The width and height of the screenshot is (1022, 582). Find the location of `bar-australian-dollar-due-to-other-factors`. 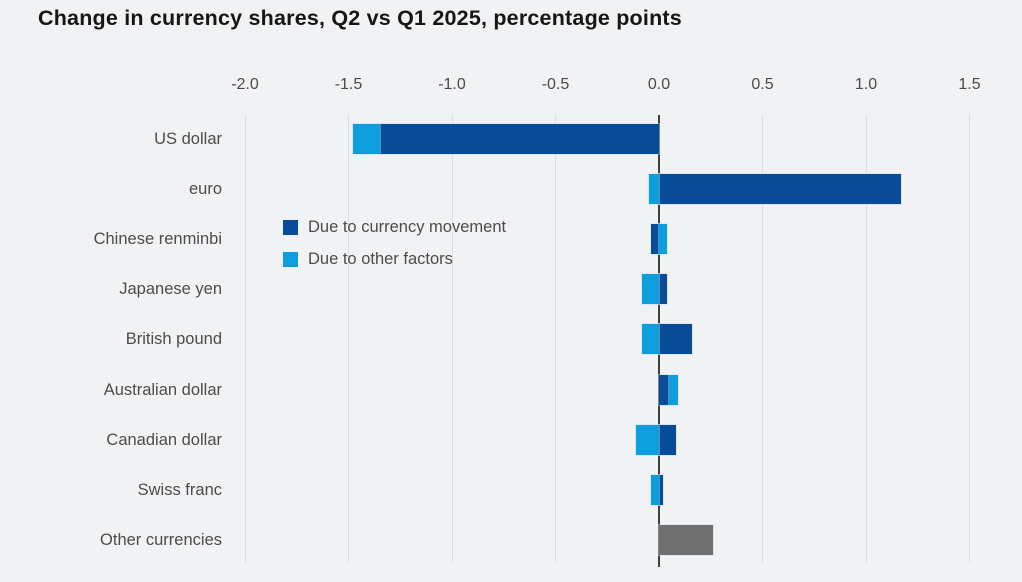

bar-australian-dollar-due-to-other-factors is located at coordinates (673, 389).